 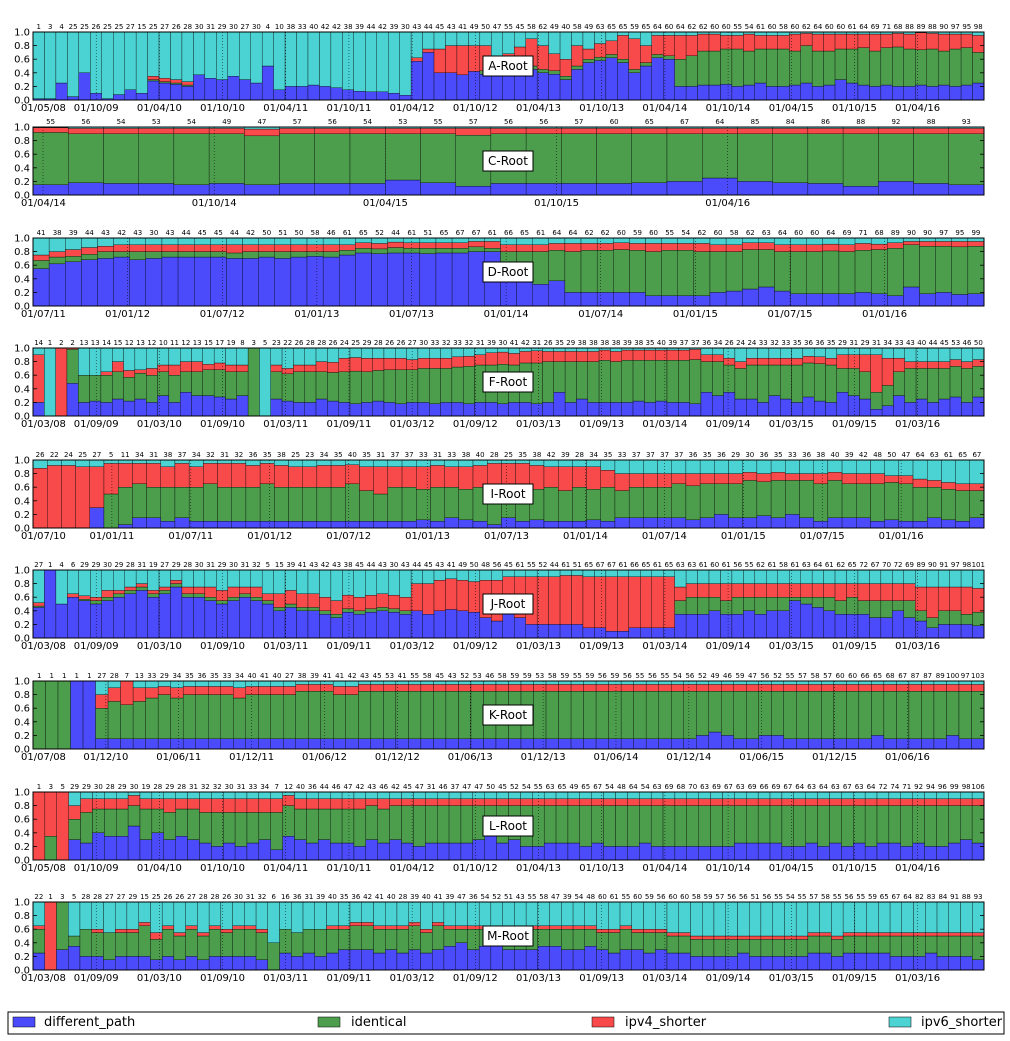 What do you see at coordinates (253, 455) in the screenshot?
I see `bar-count-label: 36` at bounding box center [253, 455].